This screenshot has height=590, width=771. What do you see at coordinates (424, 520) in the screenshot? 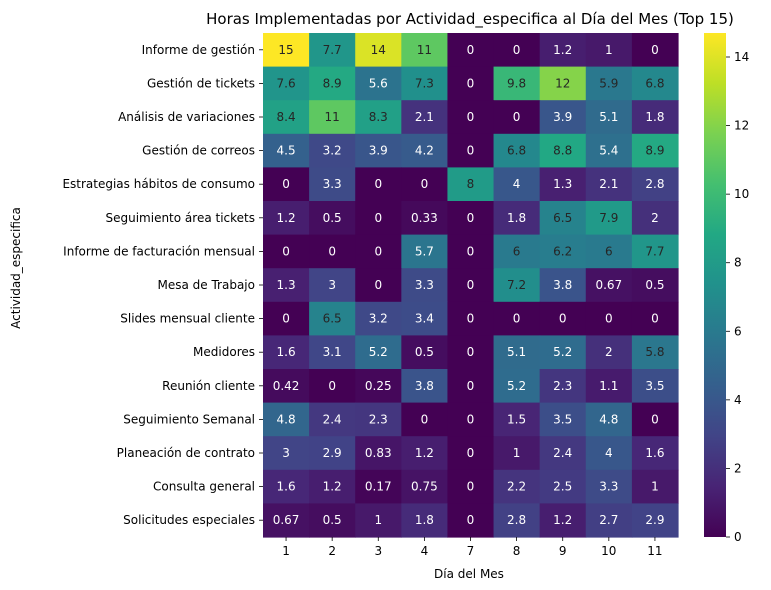
I see `cell-value-label: 1.8` at bounding box center [424, 520].